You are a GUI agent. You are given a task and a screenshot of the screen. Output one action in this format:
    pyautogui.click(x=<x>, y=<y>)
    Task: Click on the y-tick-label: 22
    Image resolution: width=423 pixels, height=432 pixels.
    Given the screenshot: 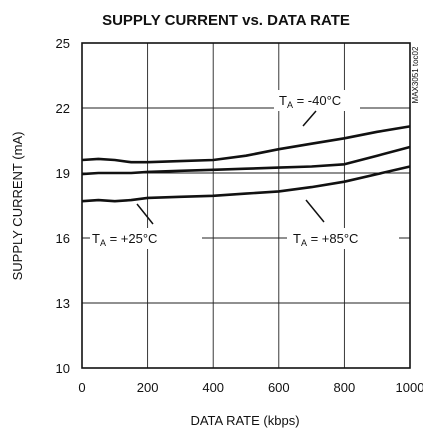 What is the action you would take?
    pyautogui.click(x=63, y=108)
    